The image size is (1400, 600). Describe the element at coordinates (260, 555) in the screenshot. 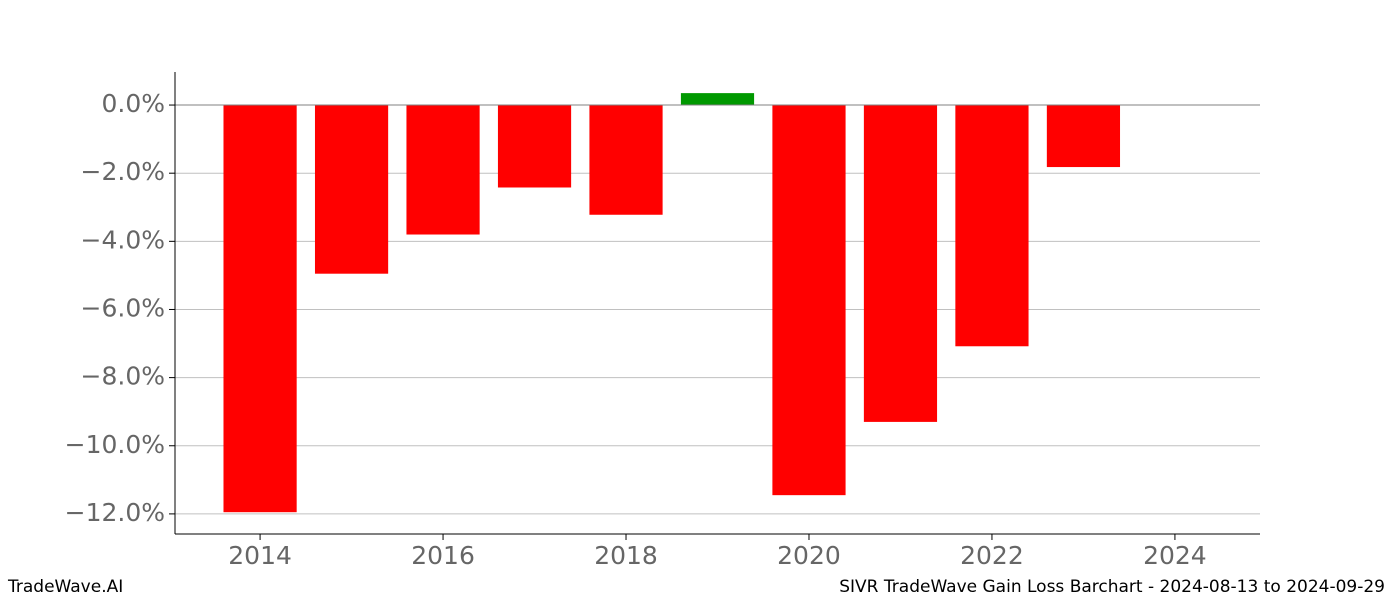

I see `x-tick-label: 2014` at that location.